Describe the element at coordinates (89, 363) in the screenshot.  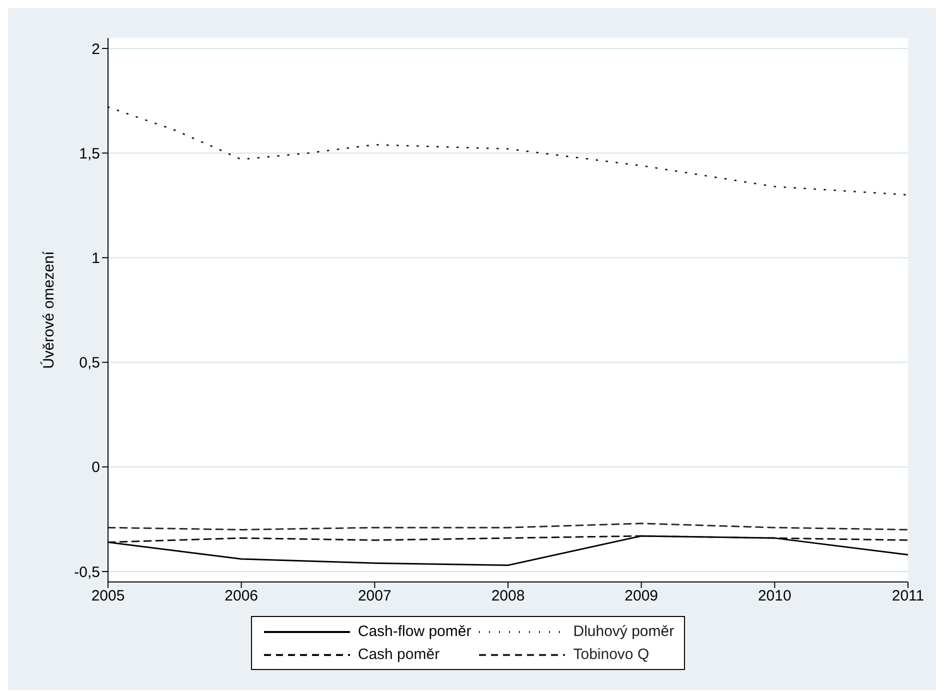
I see `y-tick-label: 0,5` at that location.